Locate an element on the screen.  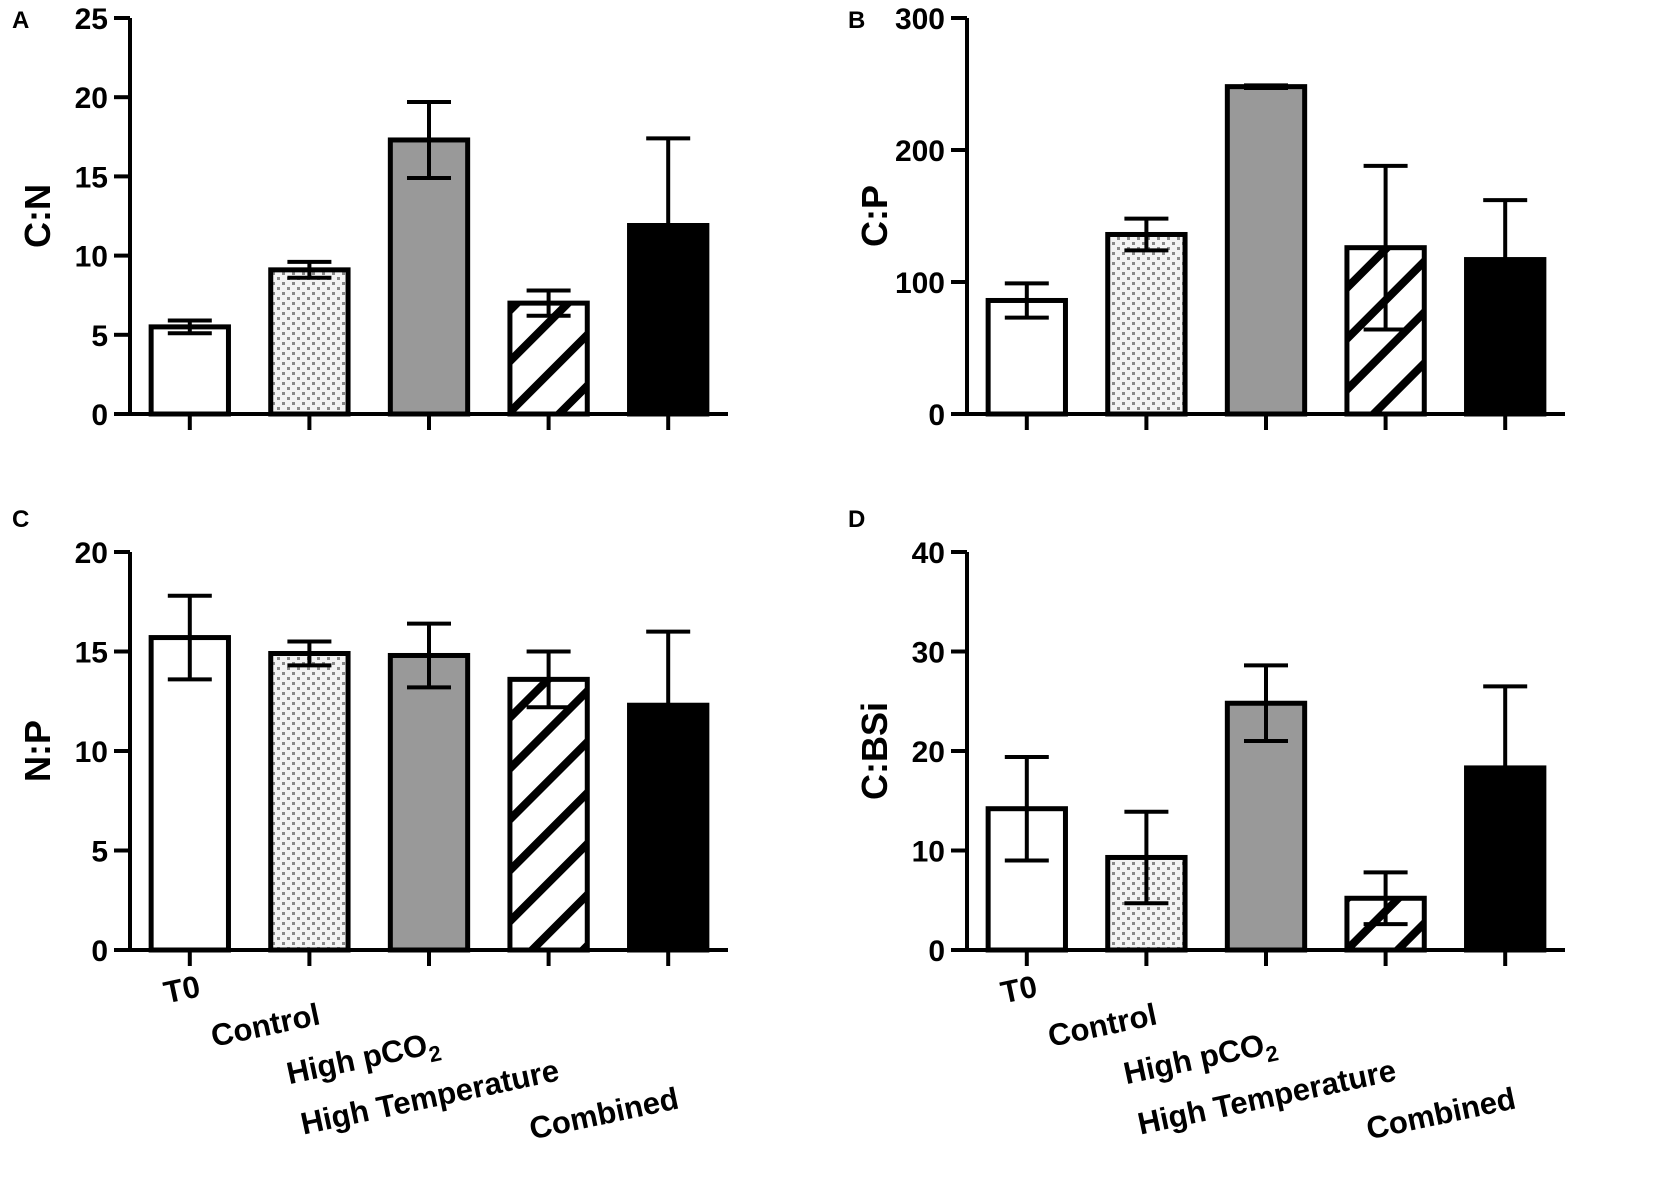
panel-label: C is located at coordinates (20, 519).